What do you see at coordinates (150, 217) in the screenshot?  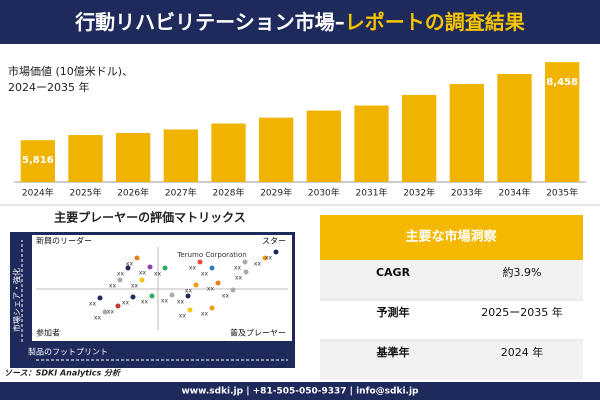 I see `matrix-title: 主要プレーヤーの評価マトリックス` at bounding box center [150, 217].